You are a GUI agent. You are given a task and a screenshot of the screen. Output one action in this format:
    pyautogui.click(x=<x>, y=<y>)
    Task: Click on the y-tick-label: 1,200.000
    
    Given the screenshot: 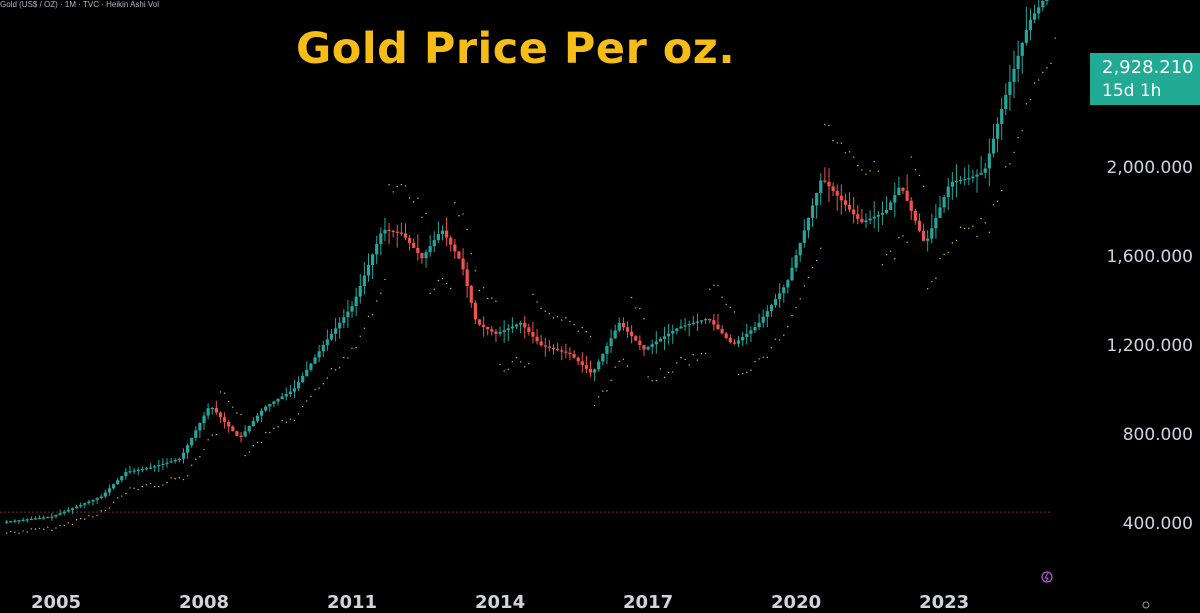 What is the action you would take?
    pyautogui.click(x=1149, y=346)
    